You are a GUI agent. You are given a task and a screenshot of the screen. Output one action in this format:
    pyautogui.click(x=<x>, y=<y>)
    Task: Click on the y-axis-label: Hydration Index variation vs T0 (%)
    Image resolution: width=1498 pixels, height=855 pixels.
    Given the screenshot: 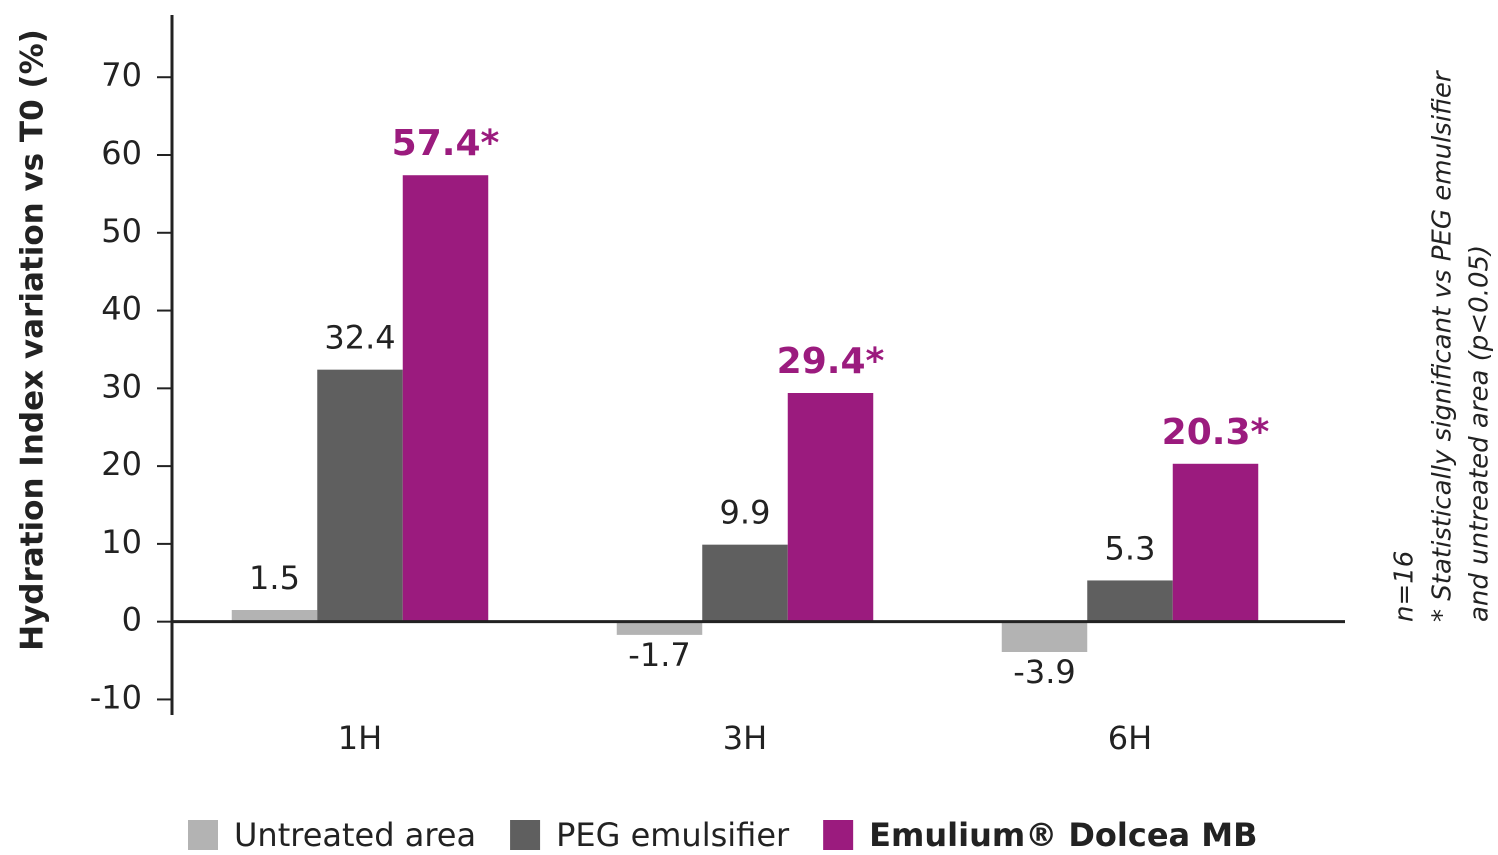 What is the action you would take?
    pyautogui.click(x=33, y=340)
    